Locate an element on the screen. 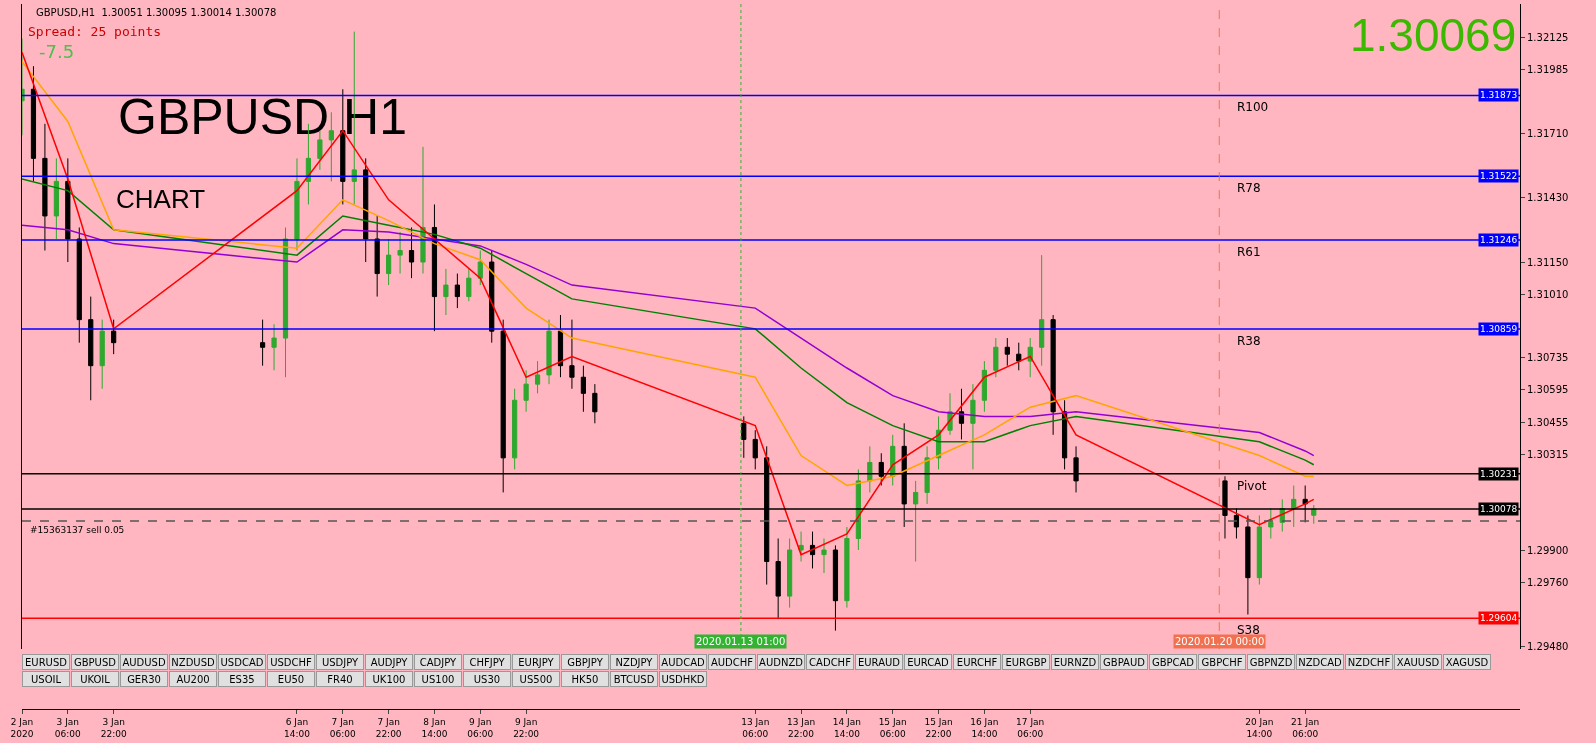 The width and height of the screenshot is (1596, 743). symbol-button: UKOIL is located at coordinates (95, 679).